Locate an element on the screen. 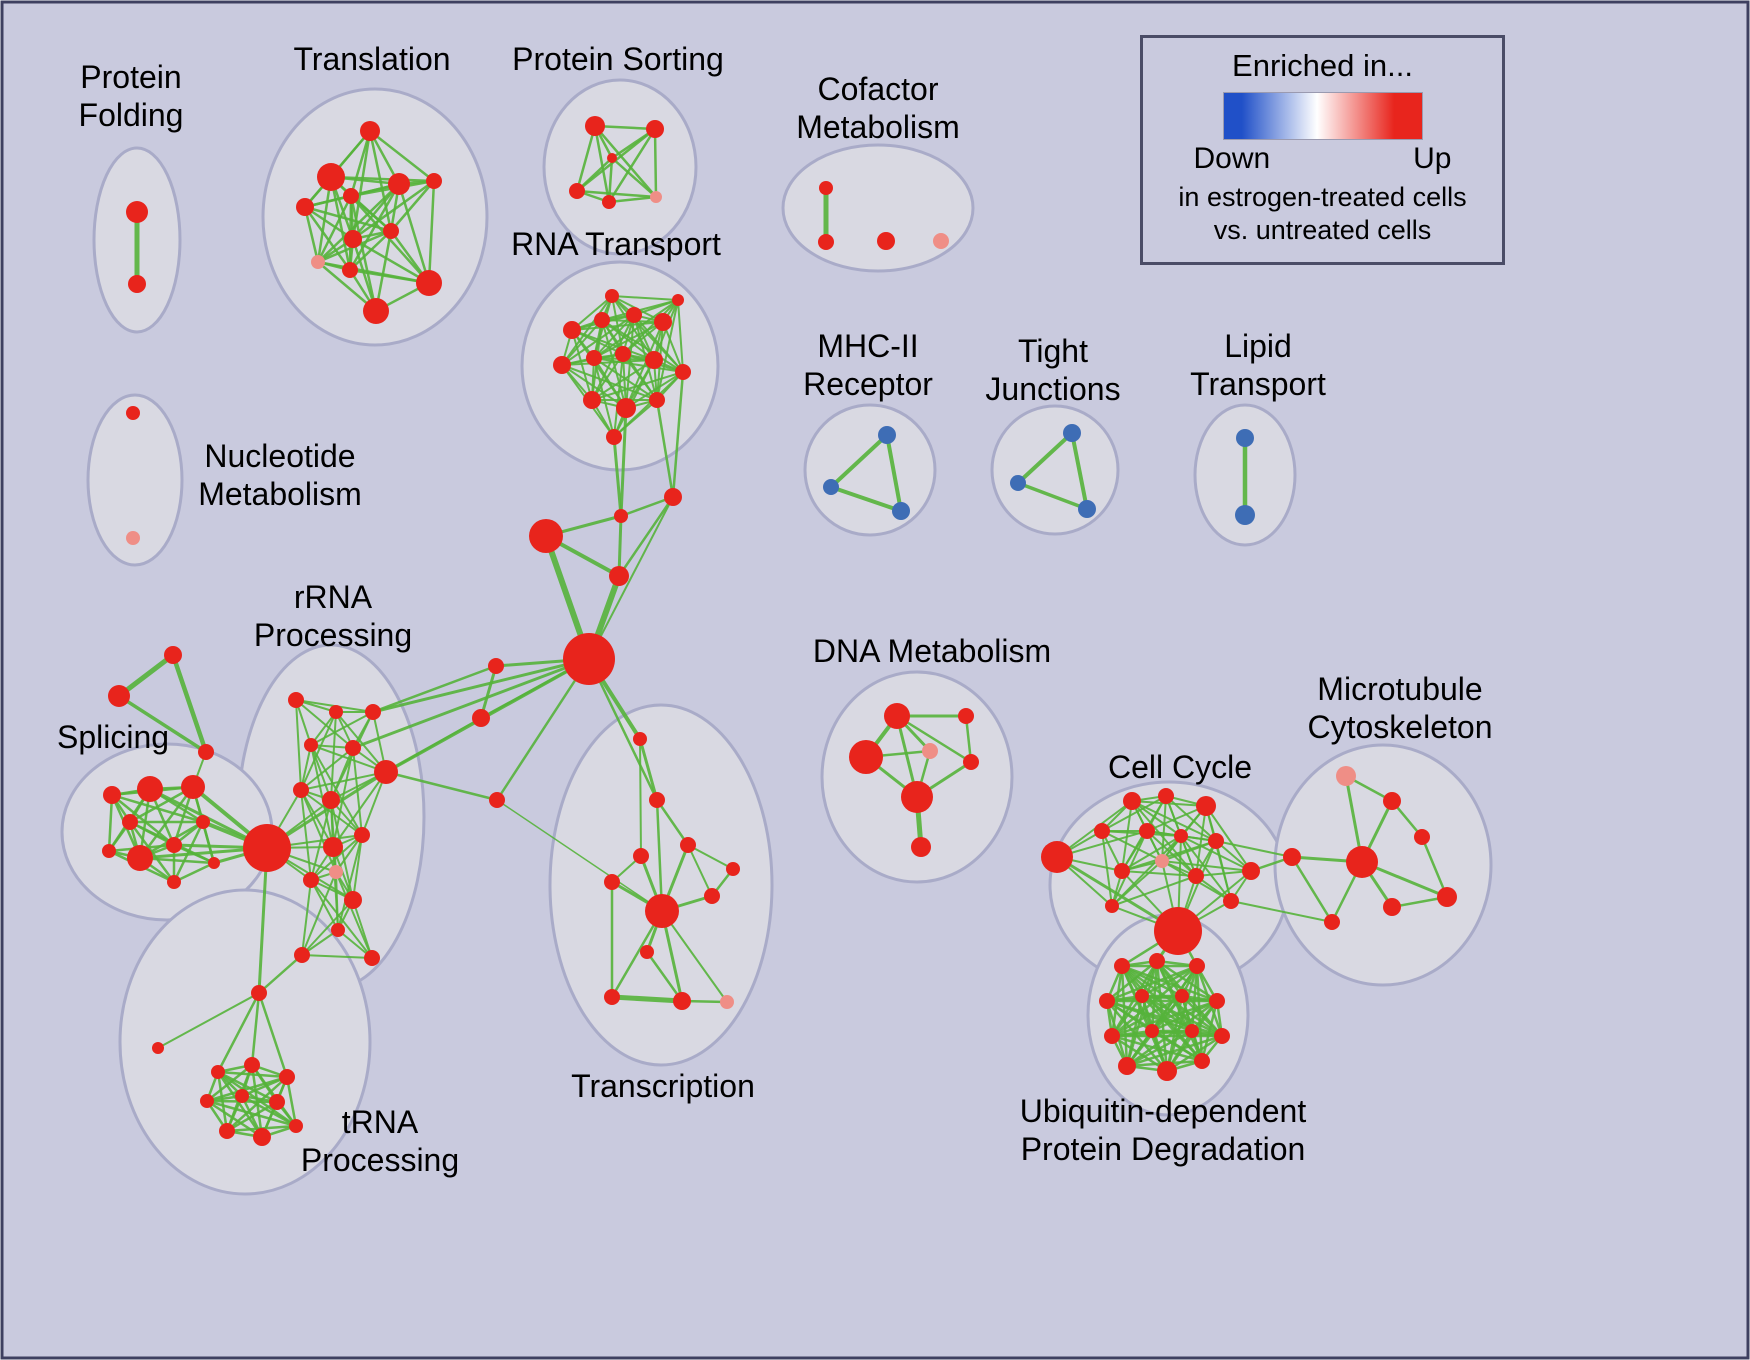 The width and height of the screenshot is (1750, 1360). network-node-tn3 is located at coordinates (287, 1077).